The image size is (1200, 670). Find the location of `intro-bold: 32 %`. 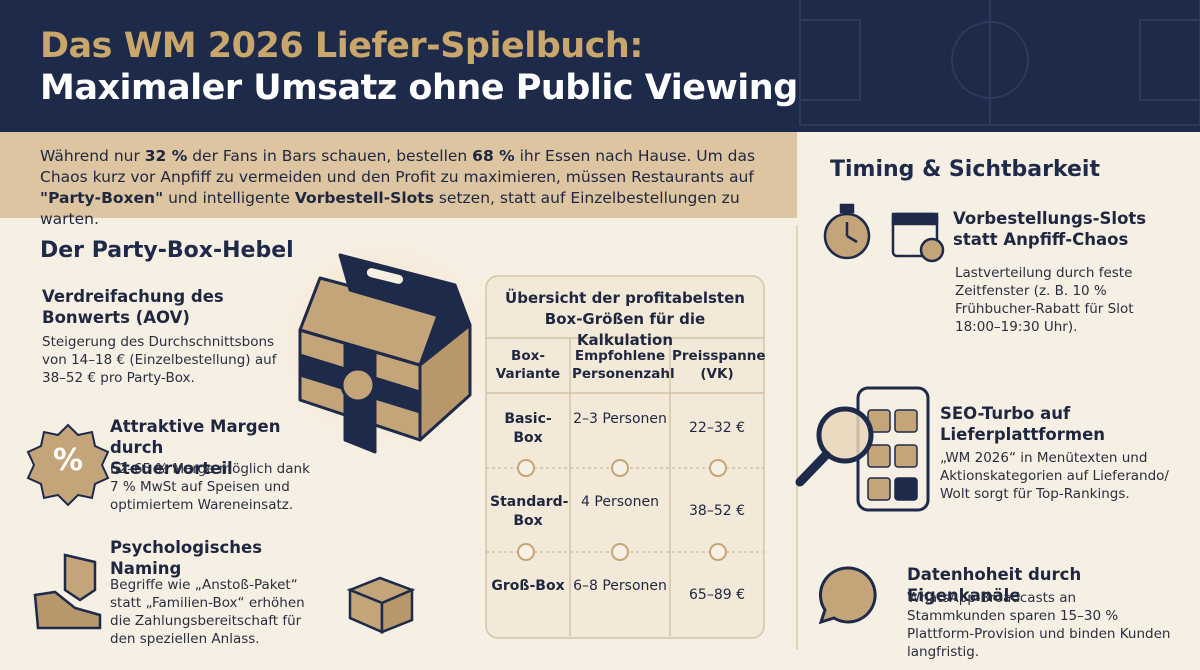

intro-bold: 32 % is located at coordinates (166, 156).